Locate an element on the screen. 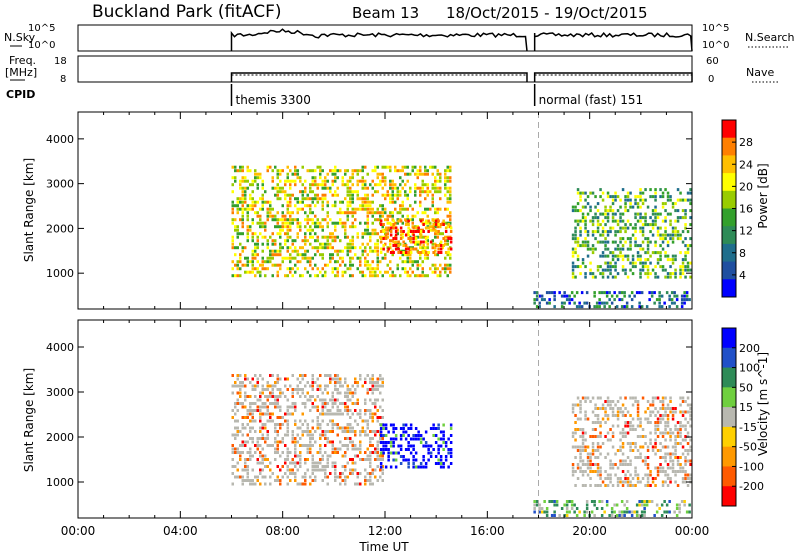  power-colorbar-tick-label: 16 is located at coordinates (746, 209).